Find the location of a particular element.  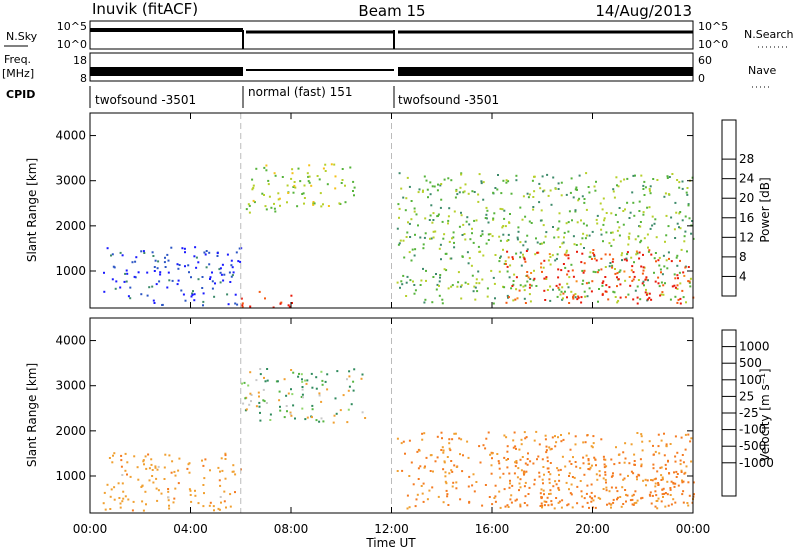

nsearch-label: N.Search is located at coordinates (769, 34).